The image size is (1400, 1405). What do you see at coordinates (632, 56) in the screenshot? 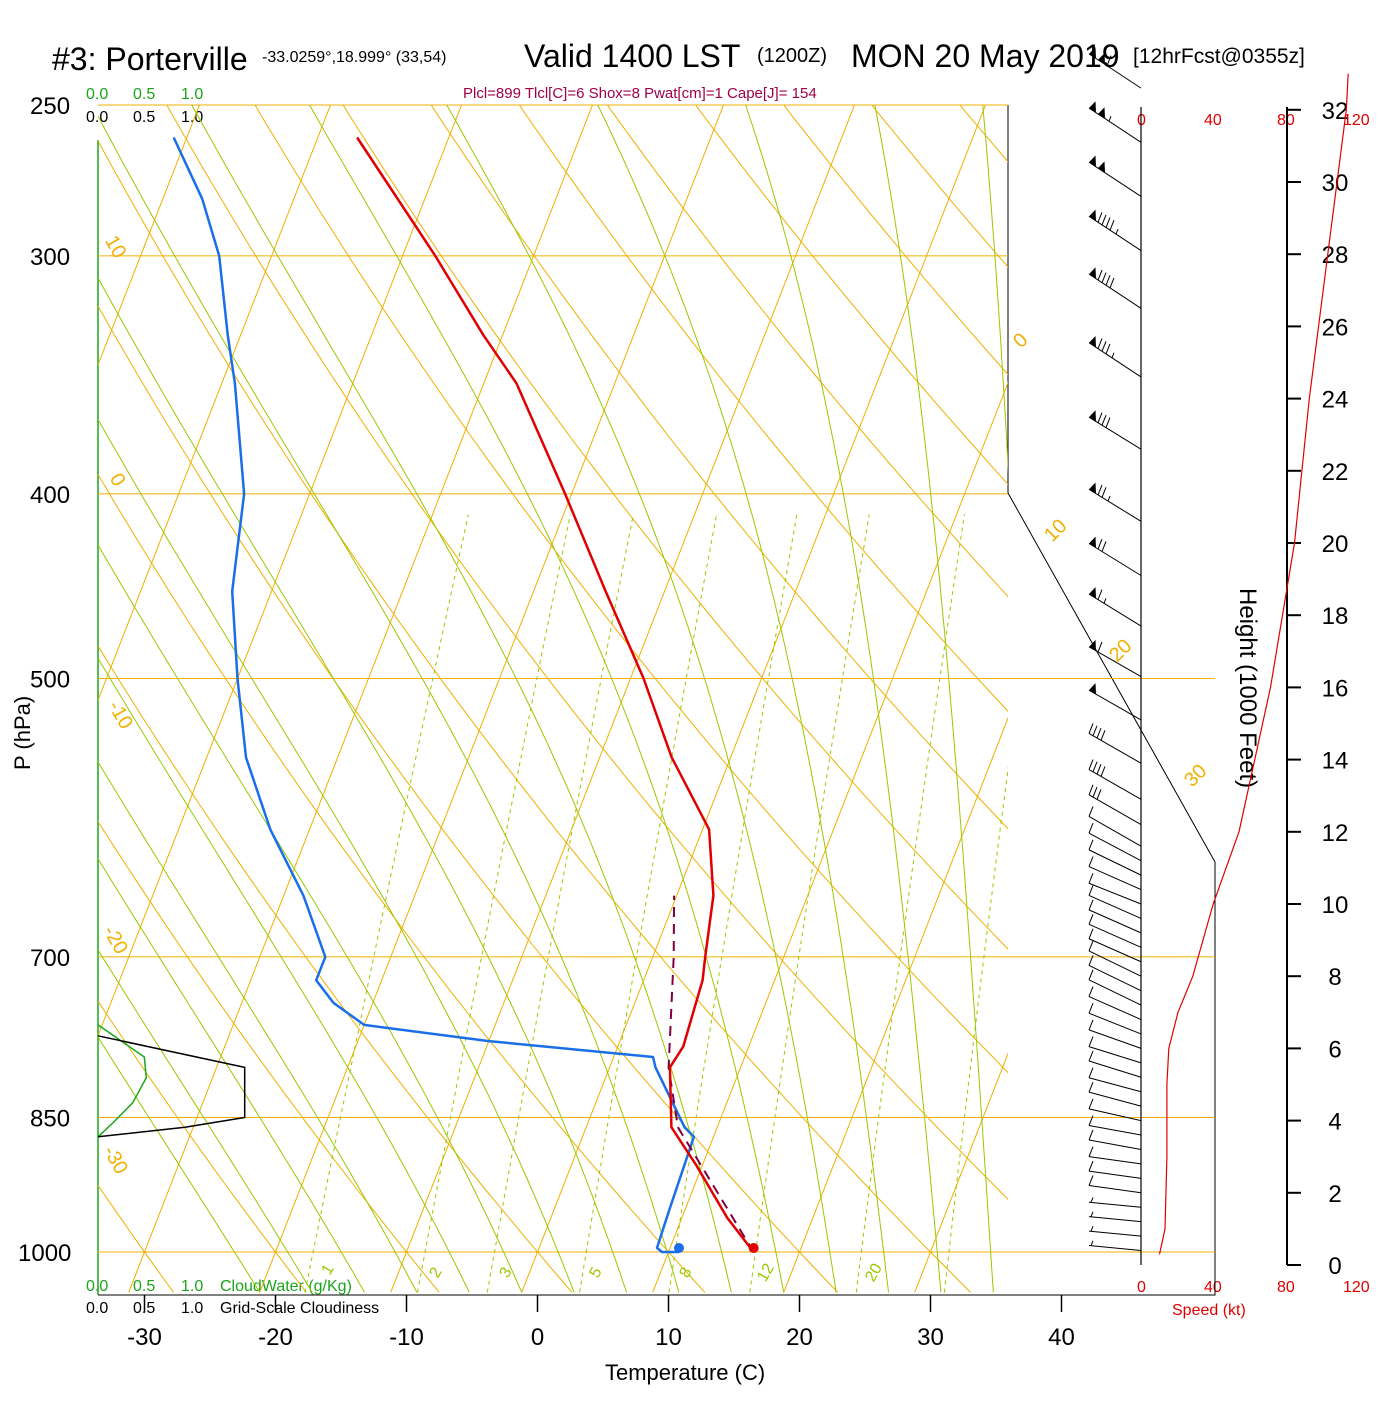
I see `valid-time: Valid 1400 LST` at bounding box center [632, 56].